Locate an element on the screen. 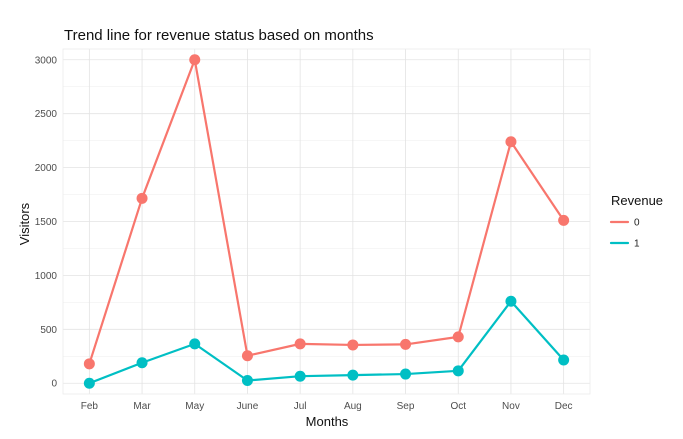 The width and height of the screenshot is (683, 439). y-tick-label: 1000 is located at coordinates (46, 276).